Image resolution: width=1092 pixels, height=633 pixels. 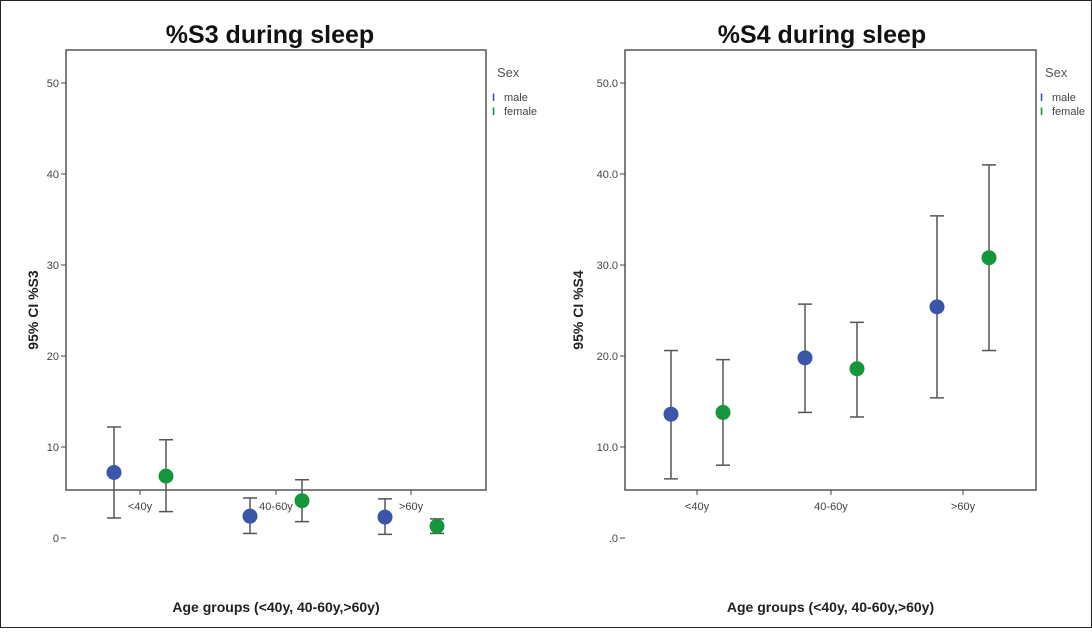 What do you see at coordinates (607, 448) in the screenshot?
I see `y-tick-label: 10.0` at bounding box center [607, 448].